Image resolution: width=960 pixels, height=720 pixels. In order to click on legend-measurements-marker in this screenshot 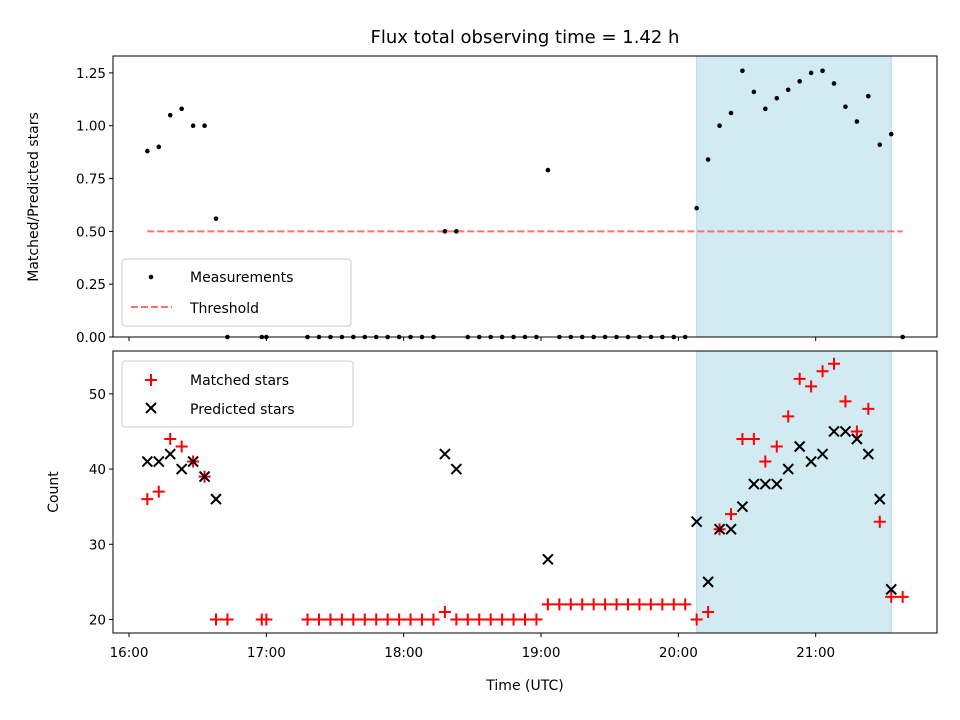, I will do `click(151, 277)`.